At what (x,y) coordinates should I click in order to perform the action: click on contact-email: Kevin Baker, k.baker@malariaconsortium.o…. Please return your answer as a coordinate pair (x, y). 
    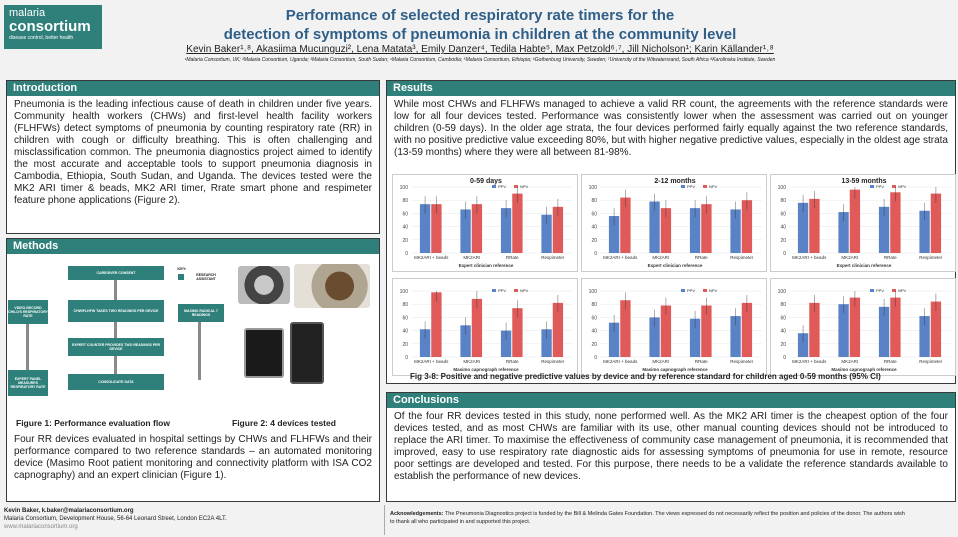
    Looking at the image, I should click on (69, 511).